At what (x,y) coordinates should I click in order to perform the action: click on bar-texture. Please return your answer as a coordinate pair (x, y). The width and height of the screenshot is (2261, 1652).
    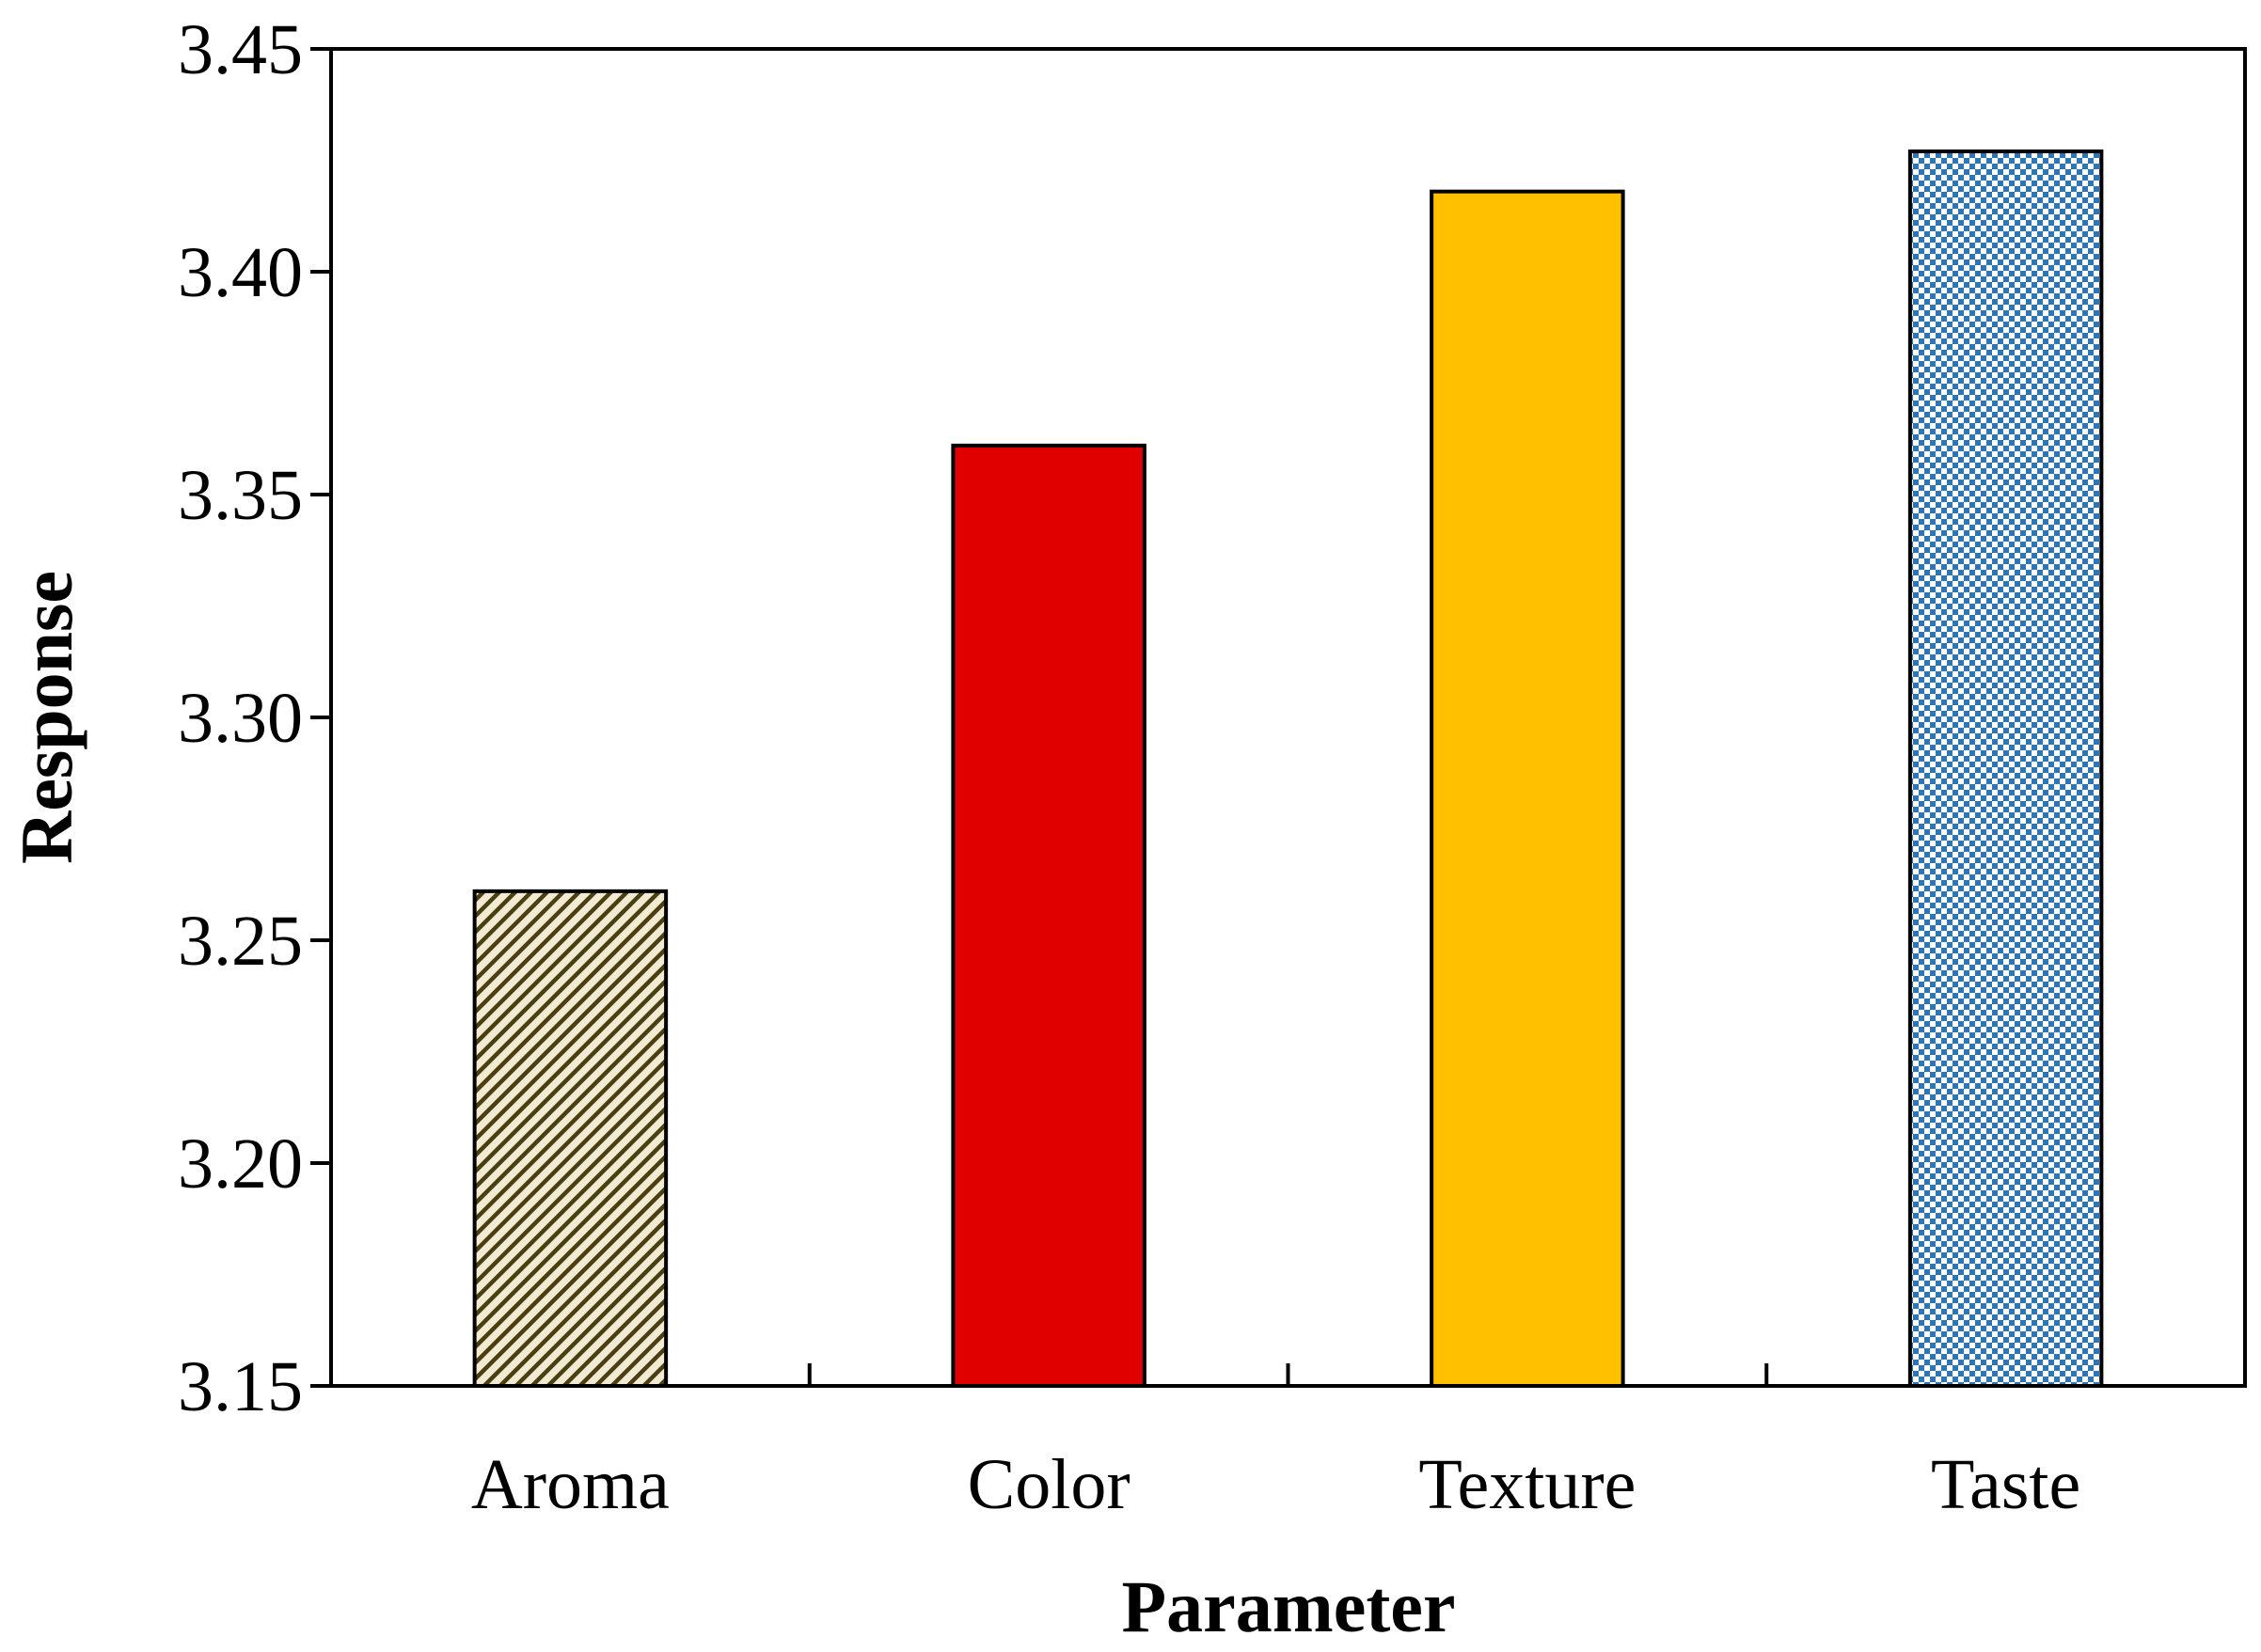
    Looking at the image, I should click on (1528, 789).